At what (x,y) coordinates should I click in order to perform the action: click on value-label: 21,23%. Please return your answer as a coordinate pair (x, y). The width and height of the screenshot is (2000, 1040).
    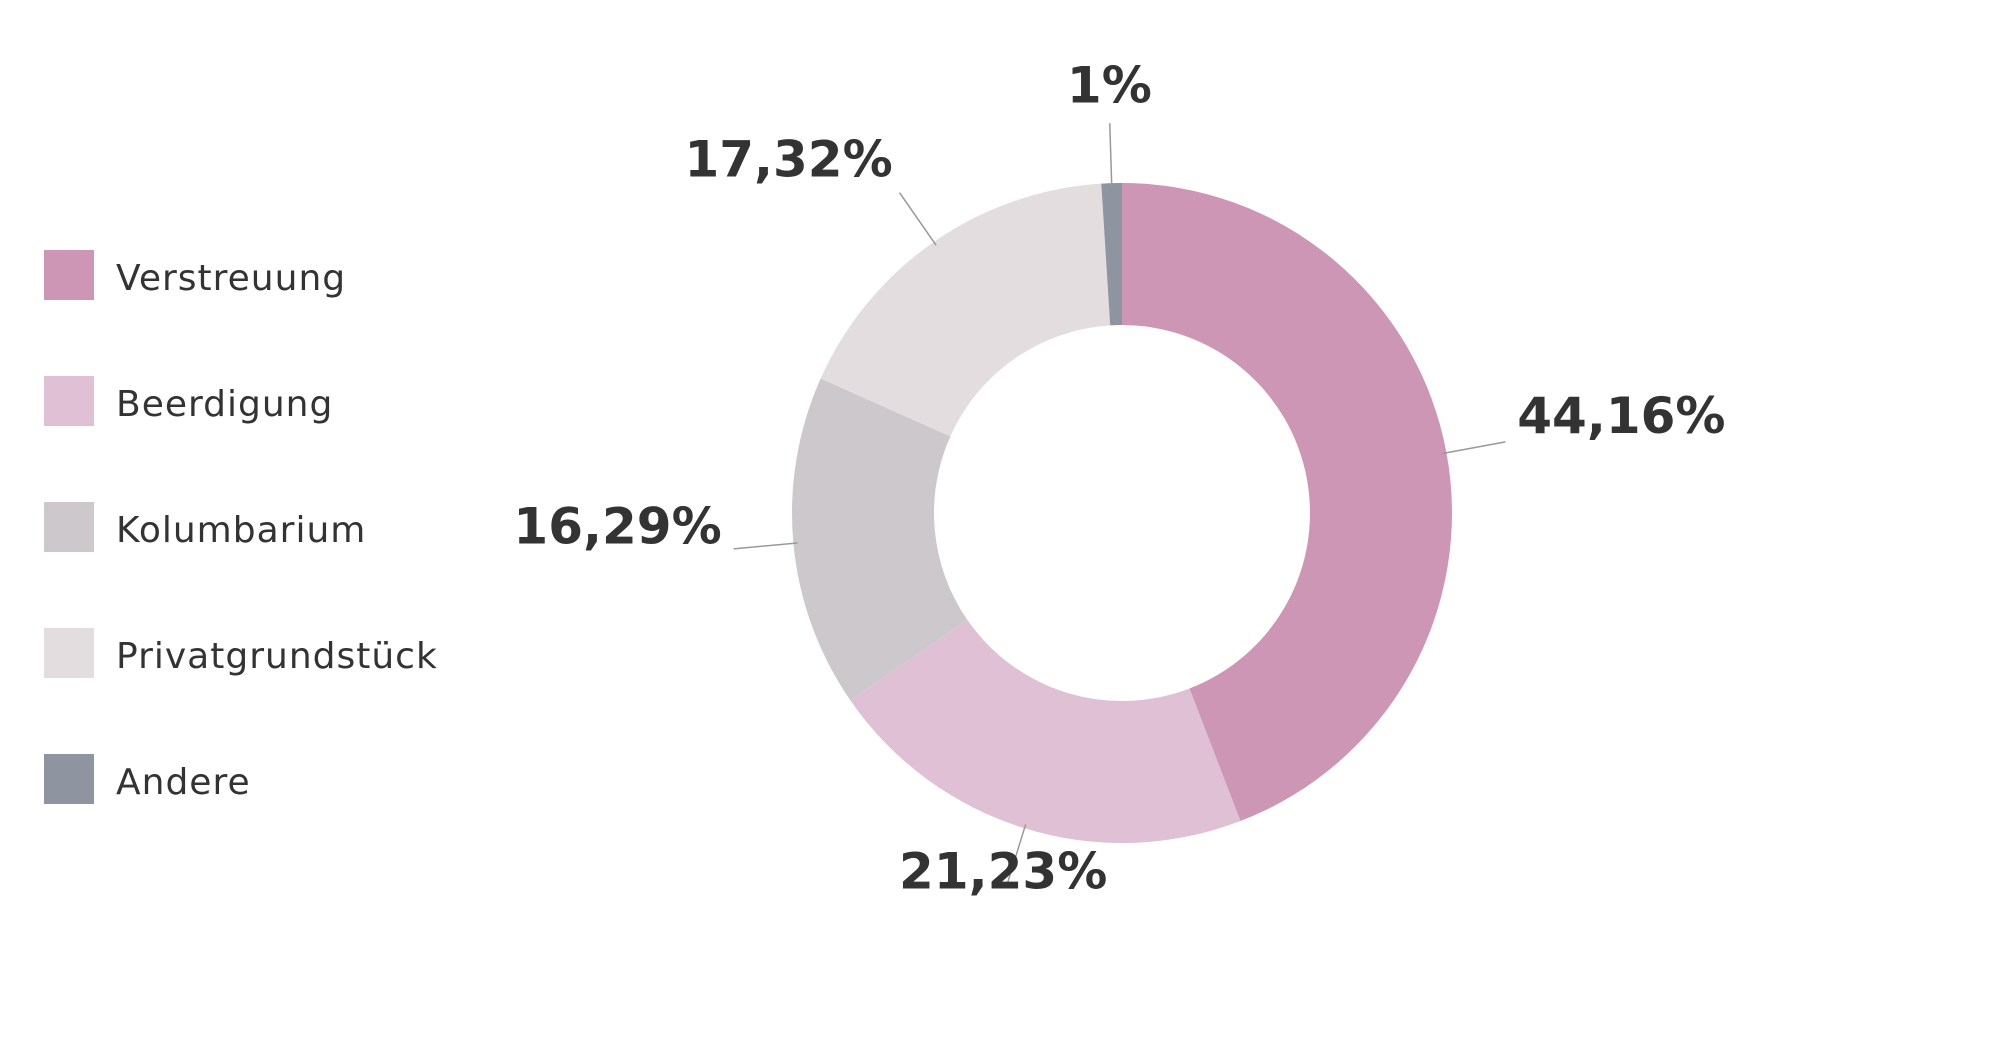
    Looking at the image, I should click on (1003, 872).